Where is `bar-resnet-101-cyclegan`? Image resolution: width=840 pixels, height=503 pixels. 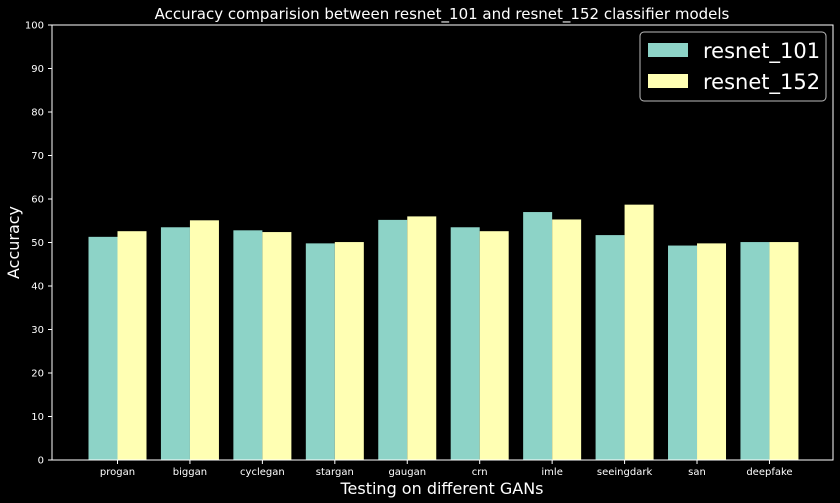
bar-resnet-101-cyclegan is located at coordinates (248, 345).